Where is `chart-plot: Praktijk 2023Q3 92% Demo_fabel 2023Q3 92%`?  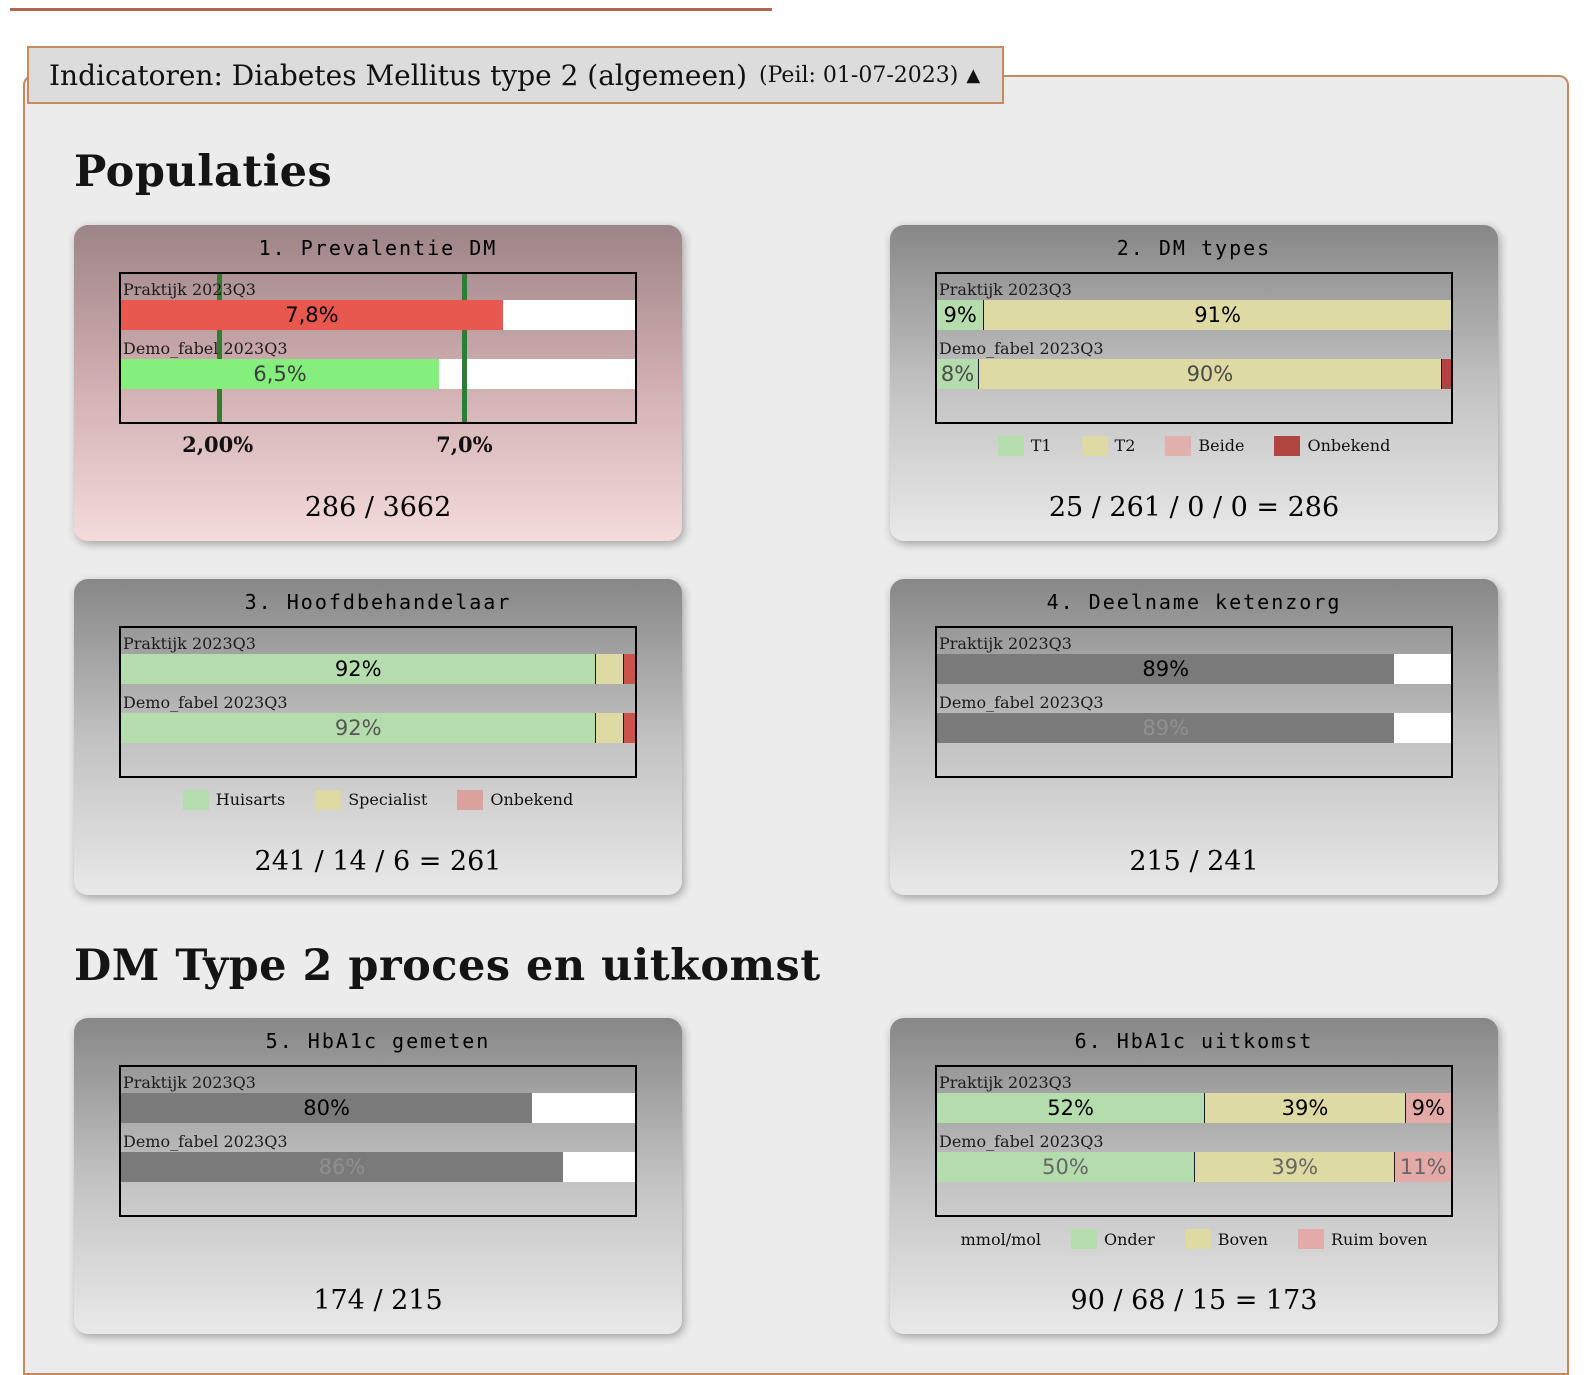 chart-plot: Praktijk 2023Q3 92% Demo_fabel 2023Q3 92% is located at coordinates (378, 701).